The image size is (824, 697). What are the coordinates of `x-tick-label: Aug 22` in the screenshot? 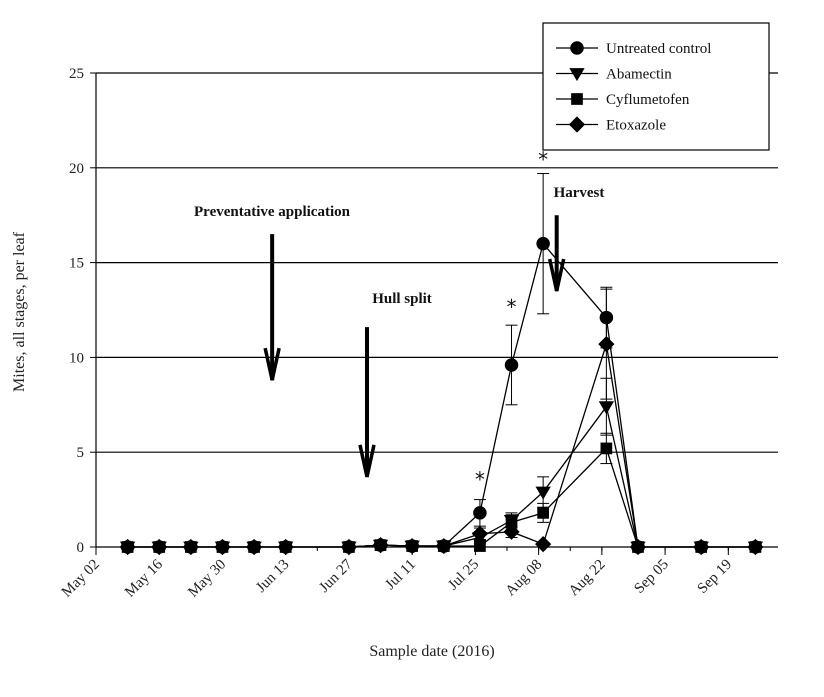 It's located at (587, 578).